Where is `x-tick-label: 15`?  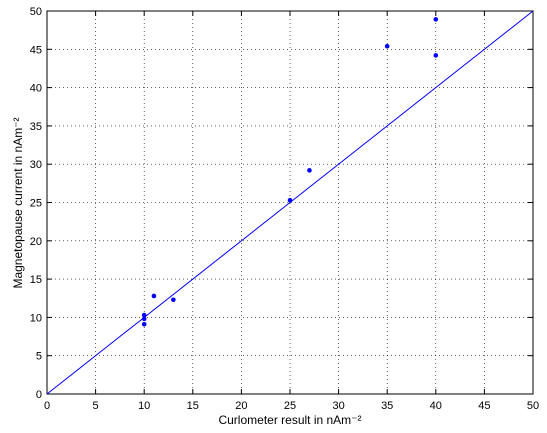
x-tick-label: 15 is located at coordinates (193, 406).